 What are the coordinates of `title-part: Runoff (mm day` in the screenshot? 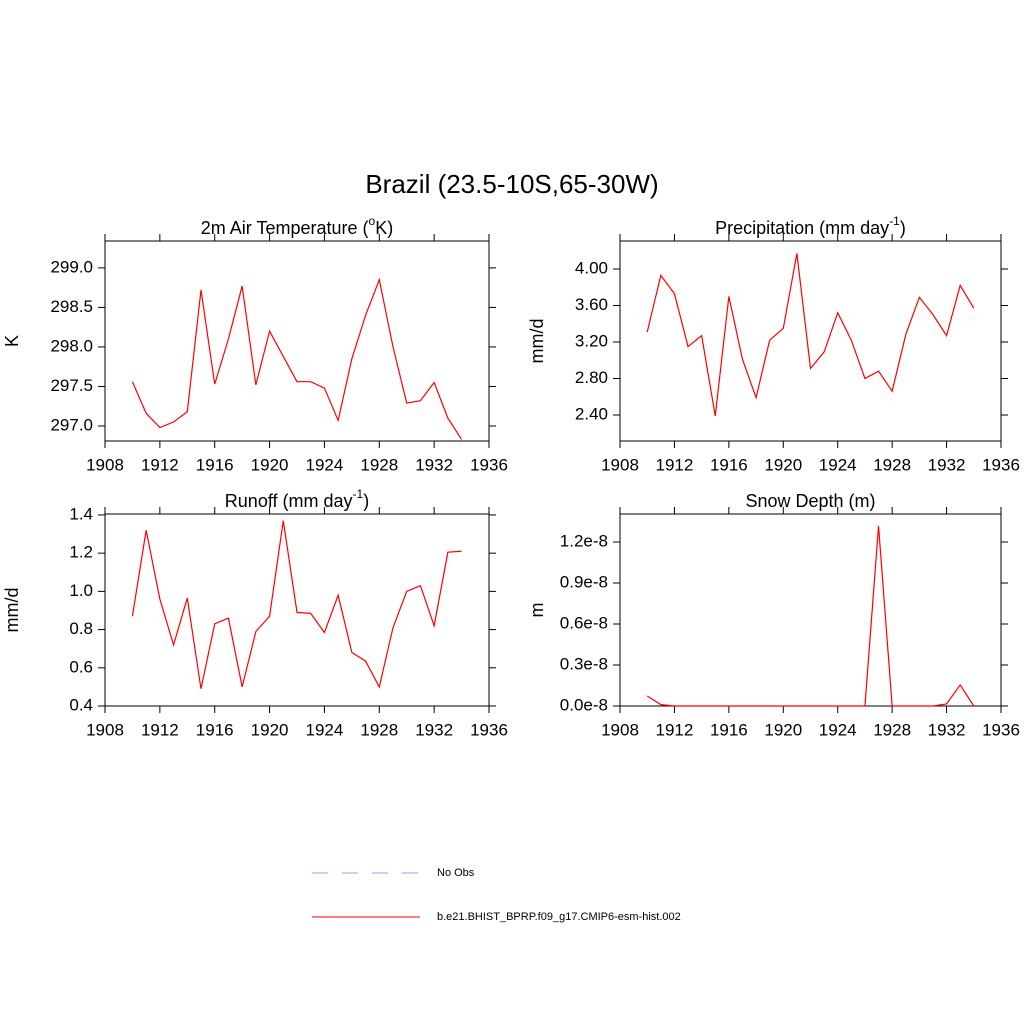 It's located at (289, 501).